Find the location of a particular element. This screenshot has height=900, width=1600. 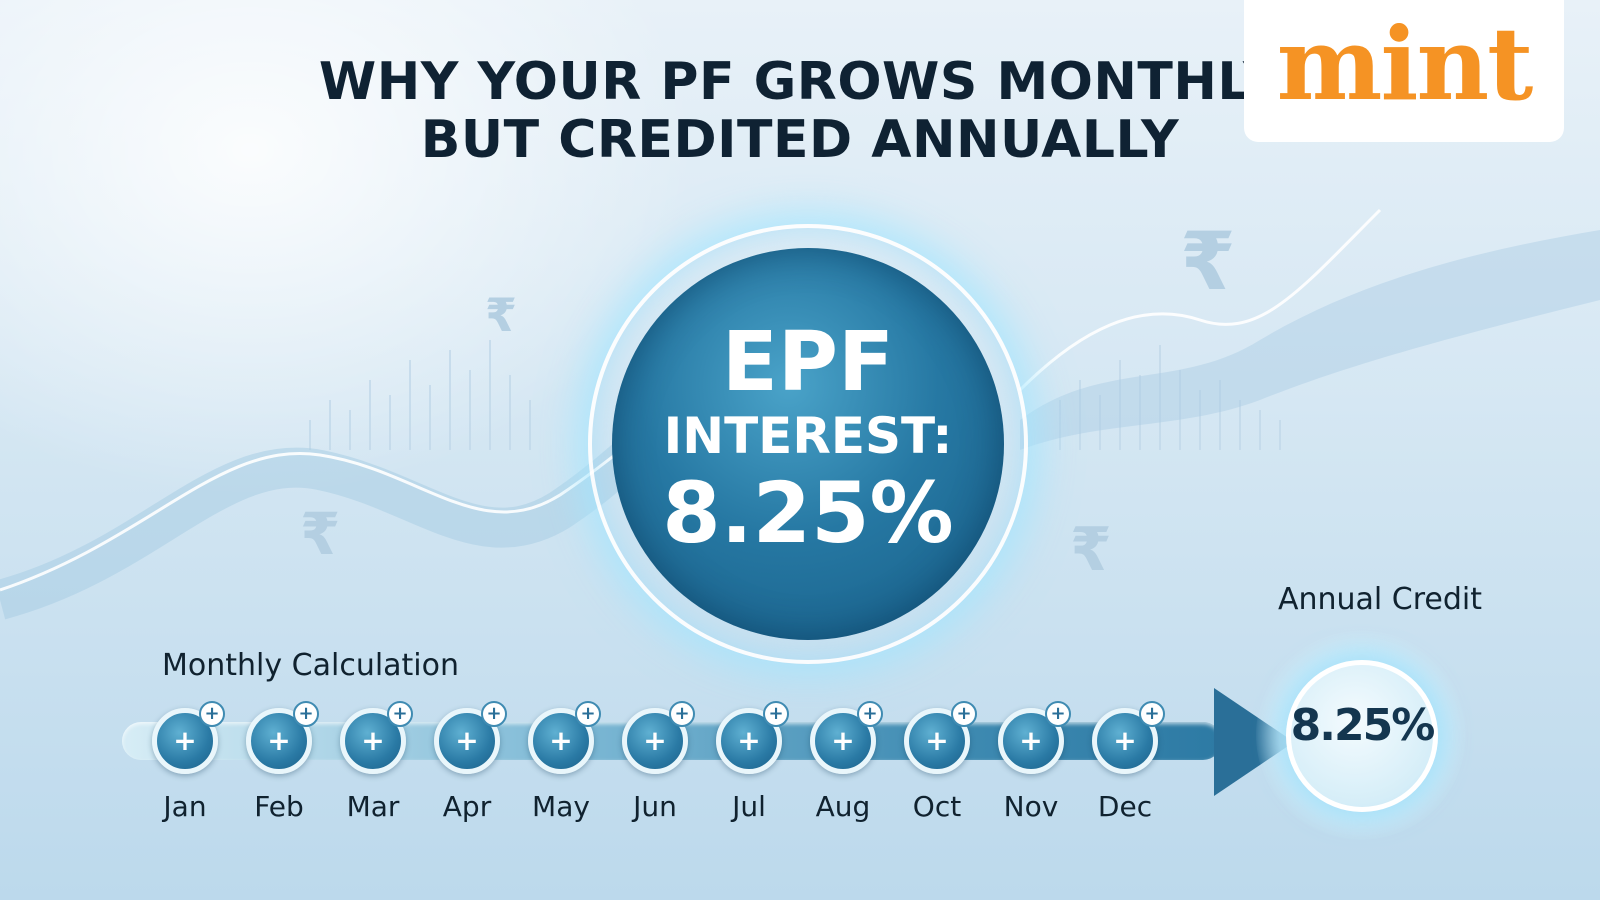

annual-credit-circle is located at coordinates (1362, 736).